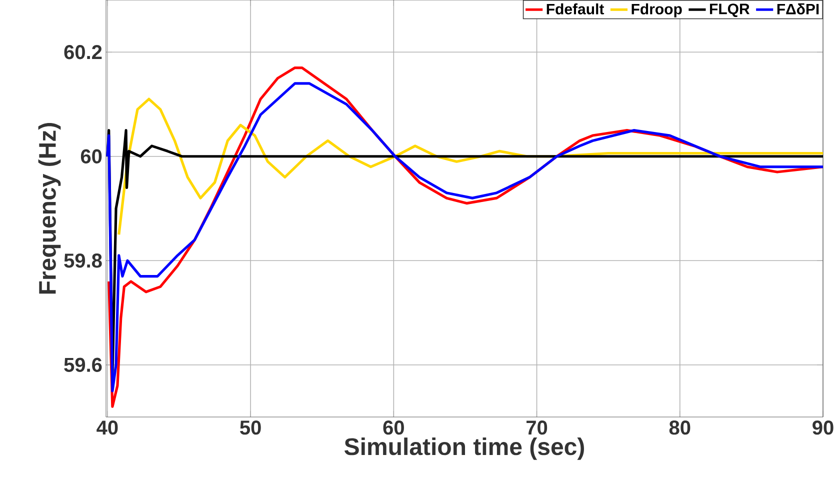 This screenshot has height=503, width=840. What do you see at coordinates (657, 10) in the screenshot?
I see `legend-label: Fdroop` at bounding box center [657, 10].